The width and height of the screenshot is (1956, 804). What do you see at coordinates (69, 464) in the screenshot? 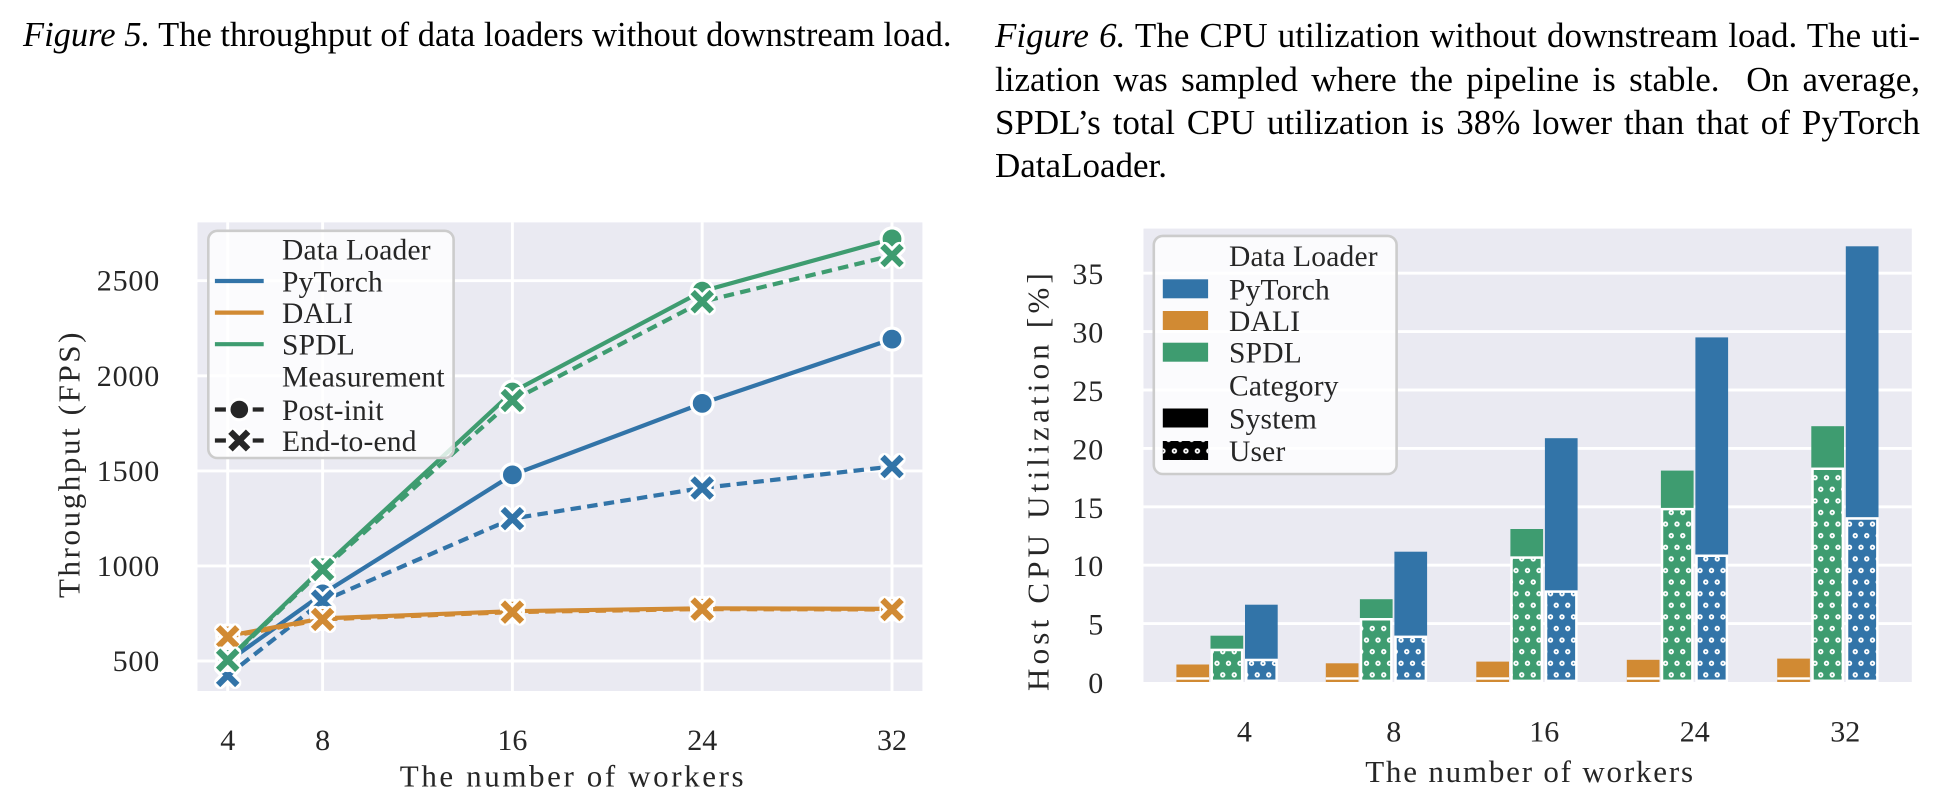
I see `svg-text: Throughput (FPS)` at bounding box center [69, 464].